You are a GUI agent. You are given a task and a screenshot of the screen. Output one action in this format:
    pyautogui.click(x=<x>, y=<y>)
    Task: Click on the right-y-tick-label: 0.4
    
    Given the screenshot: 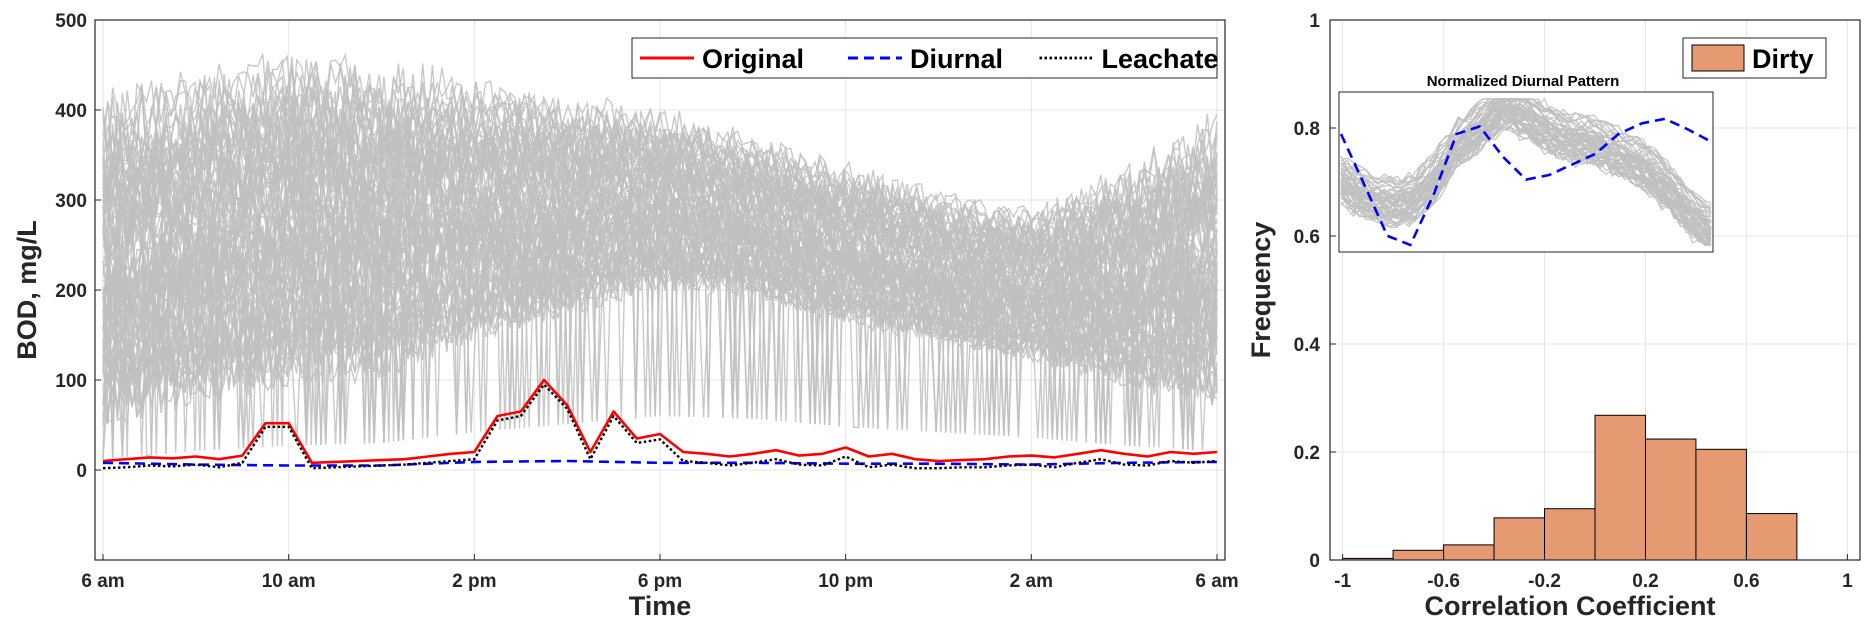 What is the action you would take?
    pyautogui.click(x=1307, y=345)
    